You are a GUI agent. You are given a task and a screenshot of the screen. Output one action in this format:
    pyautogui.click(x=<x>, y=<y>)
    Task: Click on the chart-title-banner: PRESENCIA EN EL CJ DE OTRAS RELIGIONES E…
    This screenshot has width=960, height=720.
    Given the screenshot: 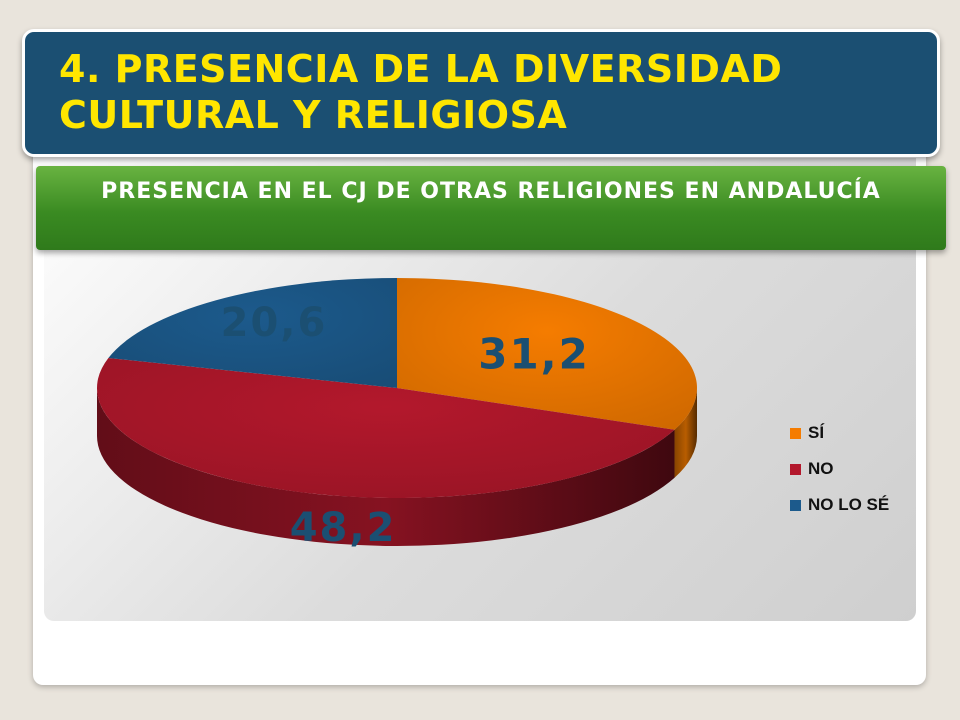 What is the action you would take?
    pyautogui.click(x=491, y=208)
    